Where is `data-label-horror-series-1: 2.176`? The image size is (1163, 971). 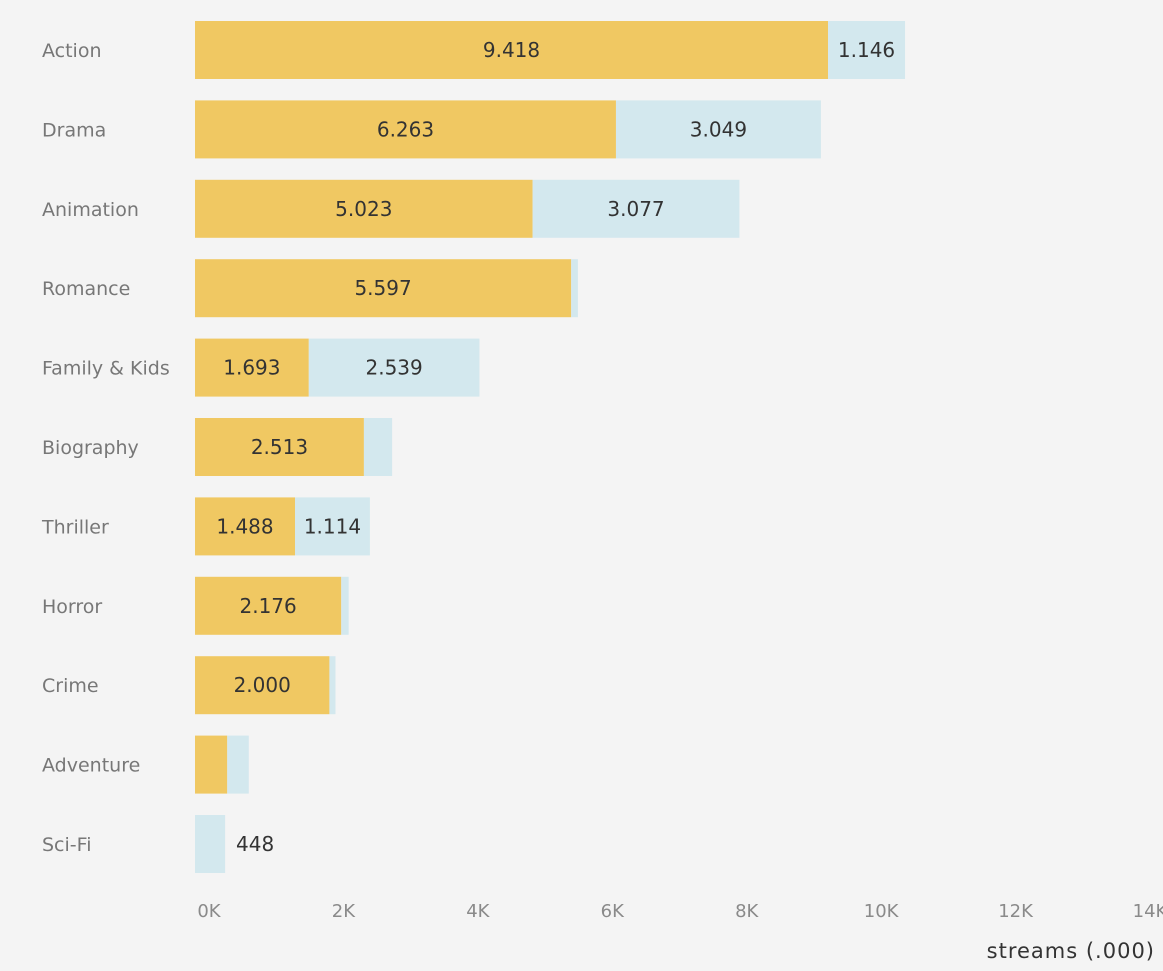
data-label-horror-series-1: 2.176 is located at coordinates (267, 606).